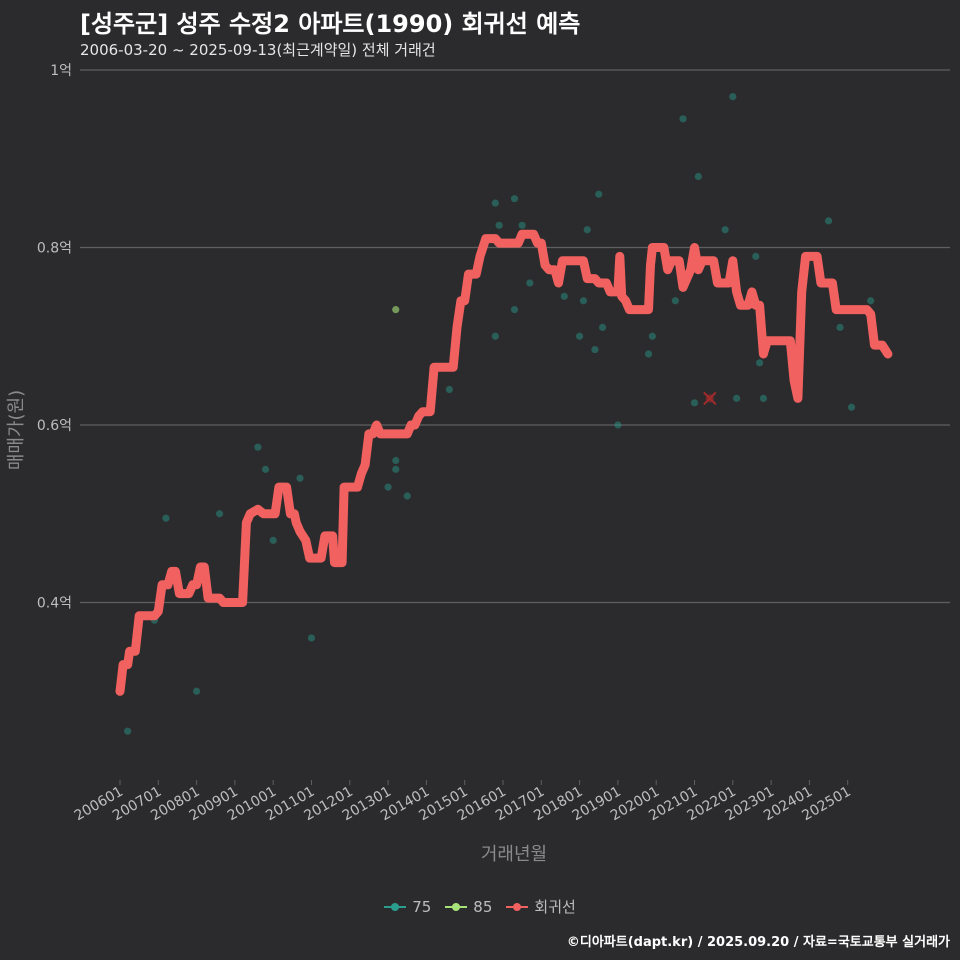 Image resolution: width=960 pixels, height=960 pixels. What do you see at coordinates (54, 337) in the screenshot?
I see `y-tick-labels: 0.4억 0.6억 0.8억 1억` at bounding box center [54, 337].